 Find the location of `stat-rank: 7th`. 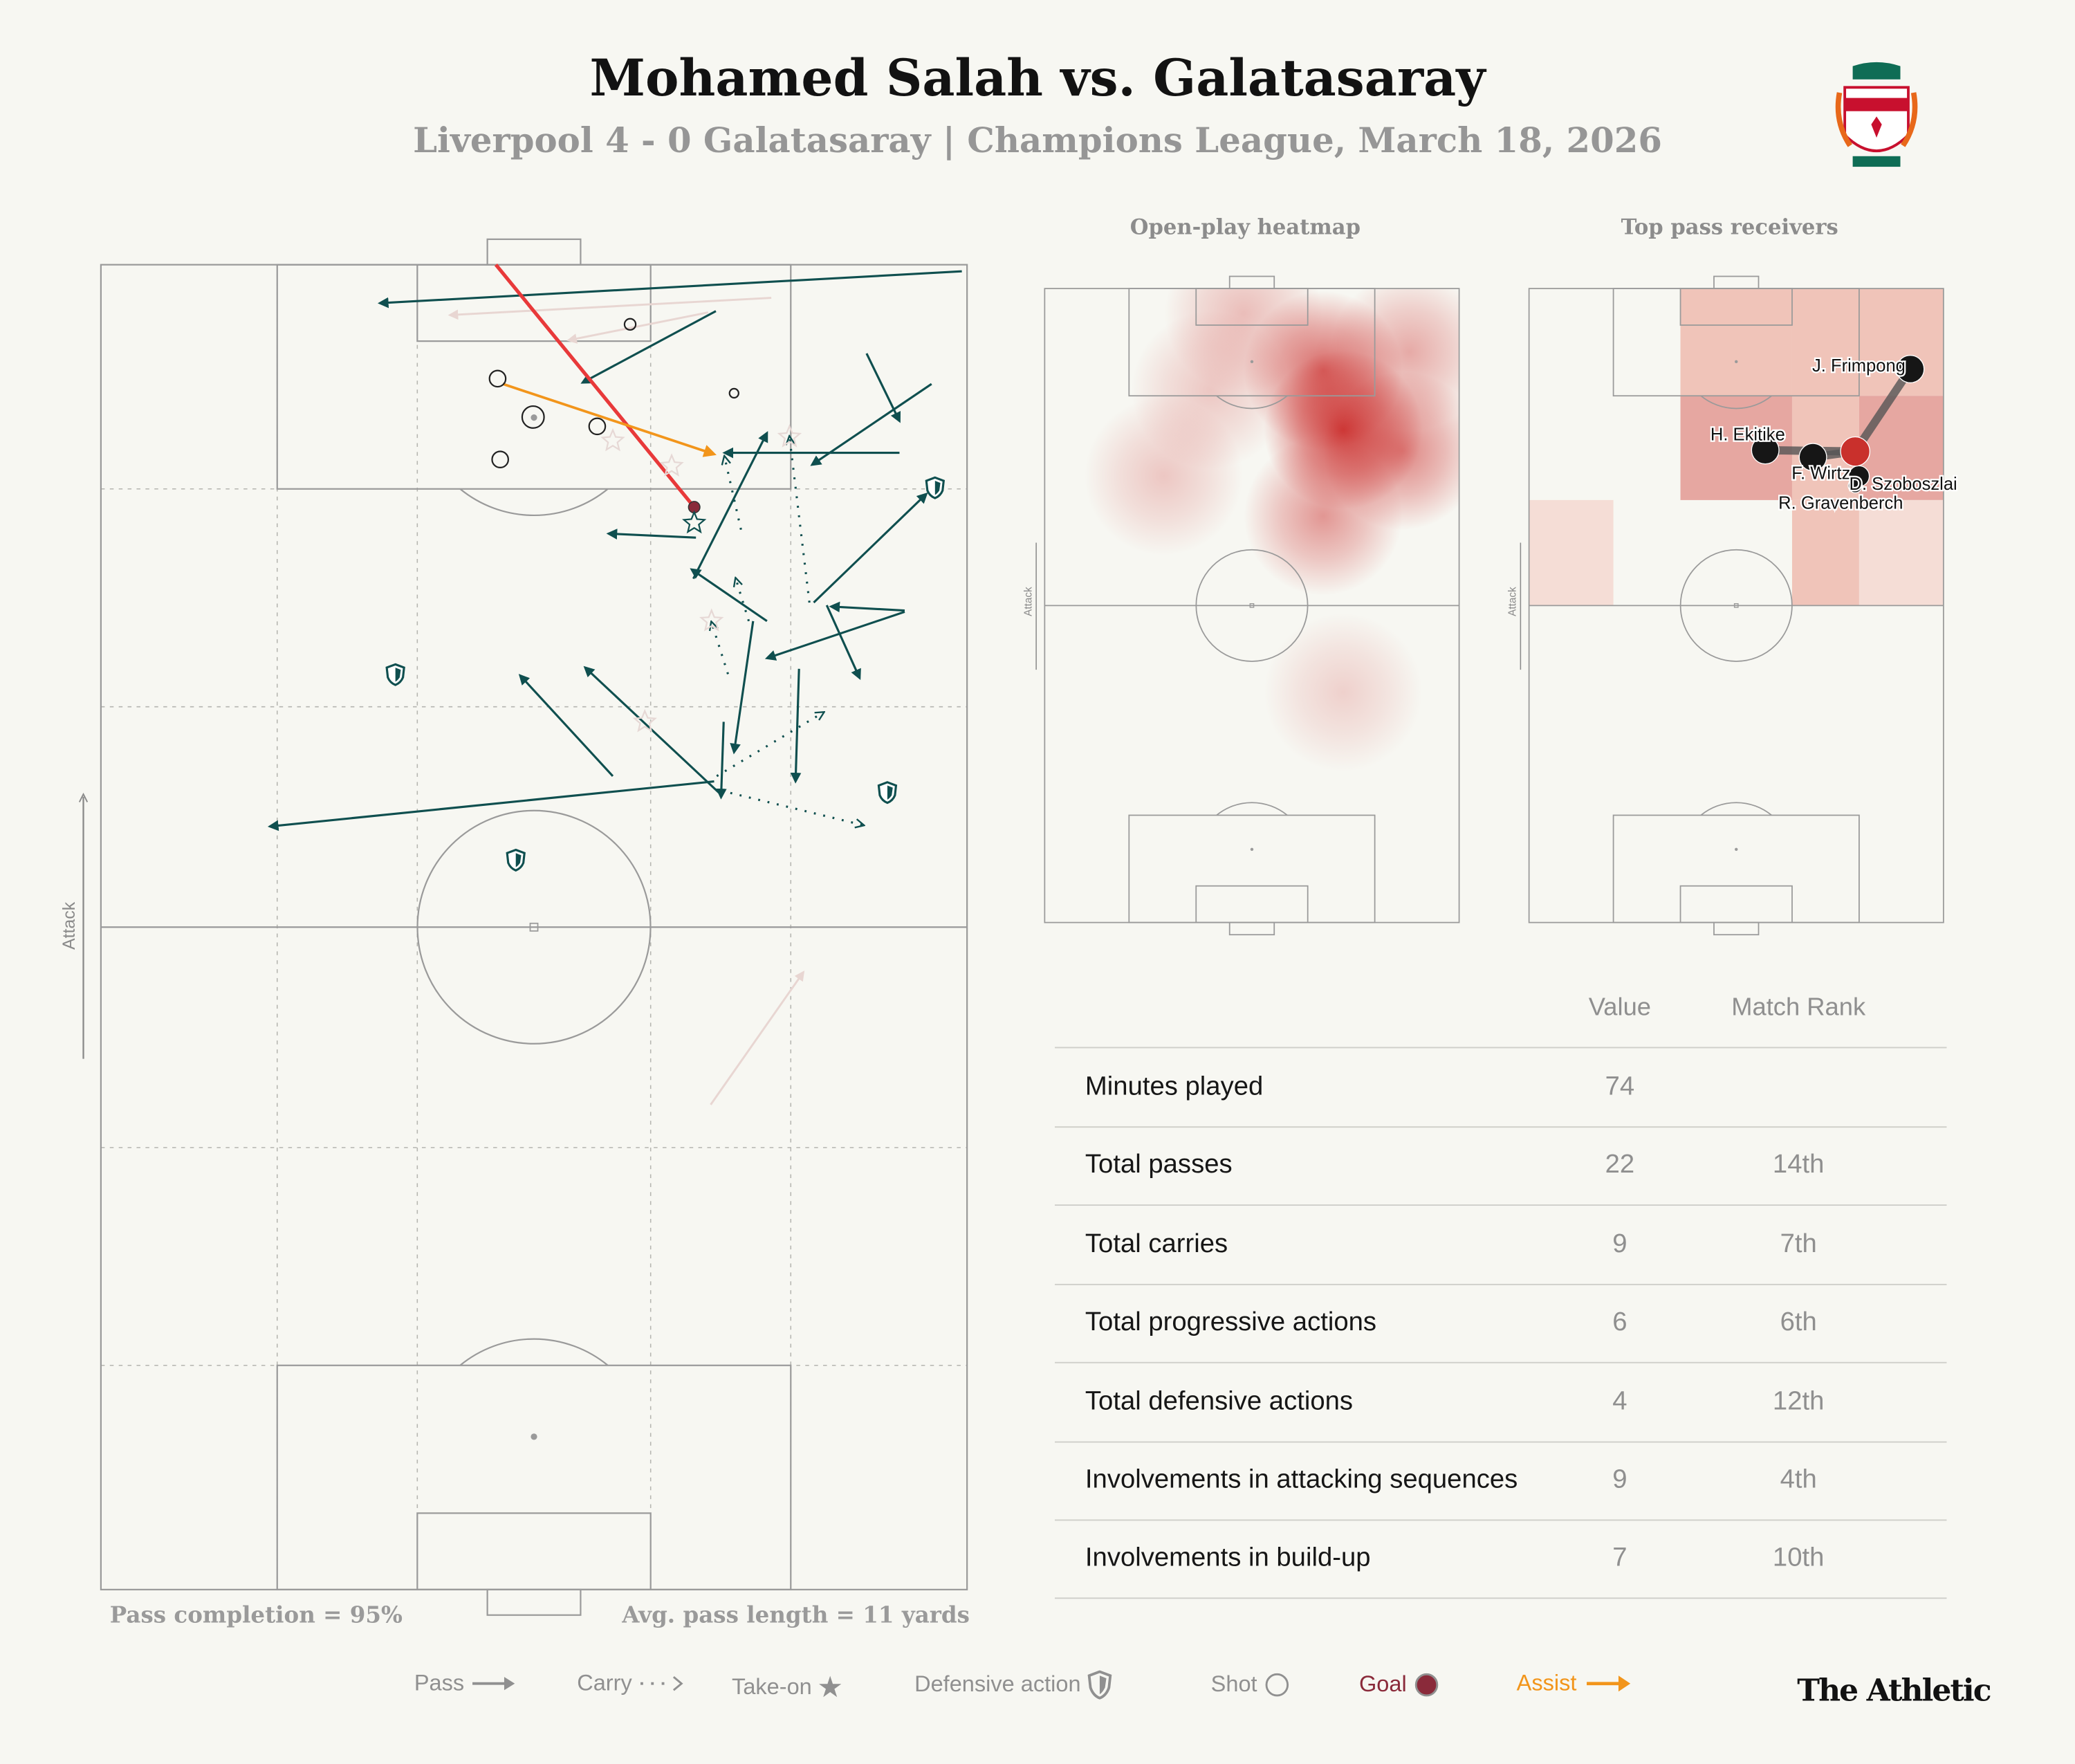

stat-rank: 7th is located at coordinates (1798, 1244).